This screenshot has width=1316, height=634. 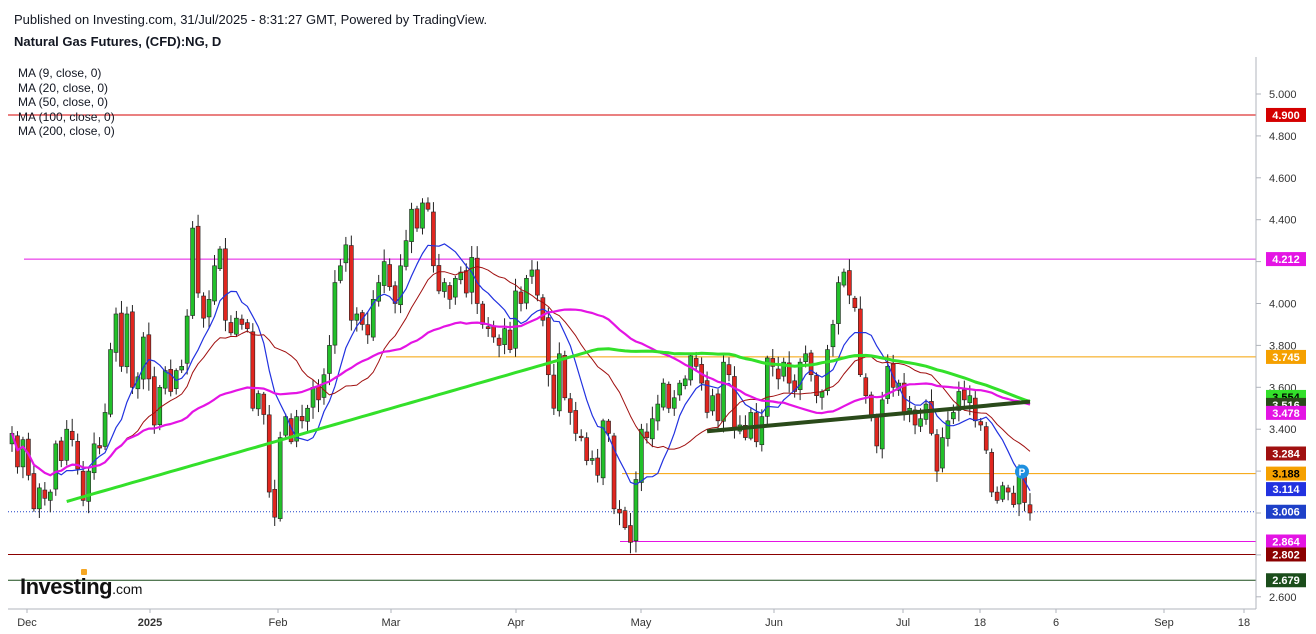 I want to click on x-tick-label-4: Apr, so click(x=515, y=623).